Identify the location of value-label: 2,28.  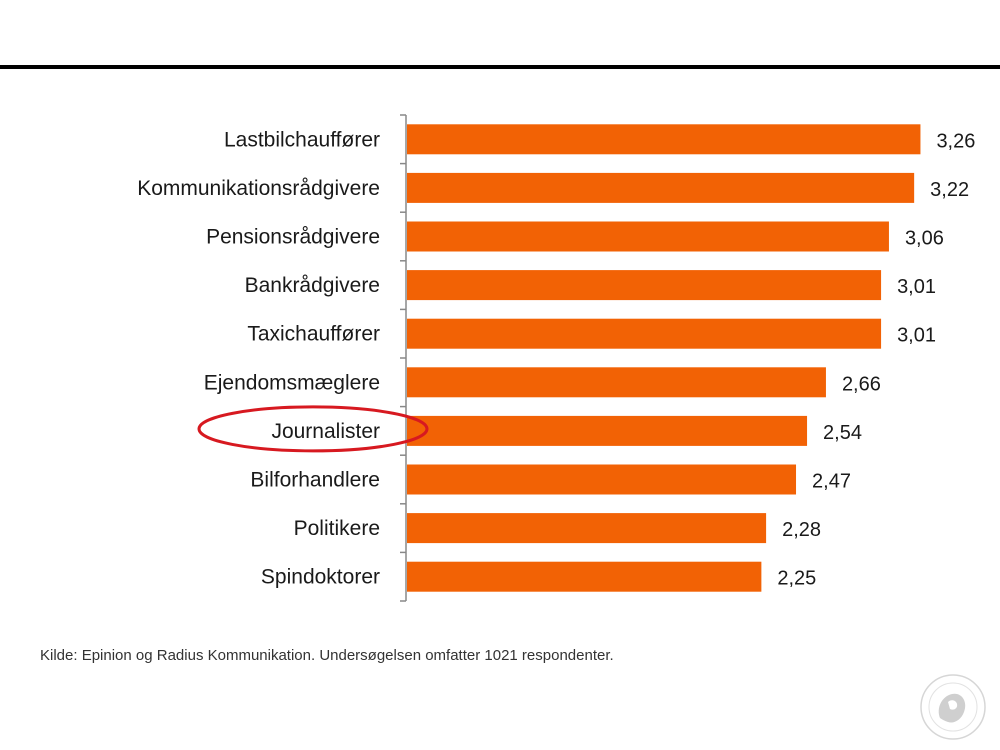
(801, 530).